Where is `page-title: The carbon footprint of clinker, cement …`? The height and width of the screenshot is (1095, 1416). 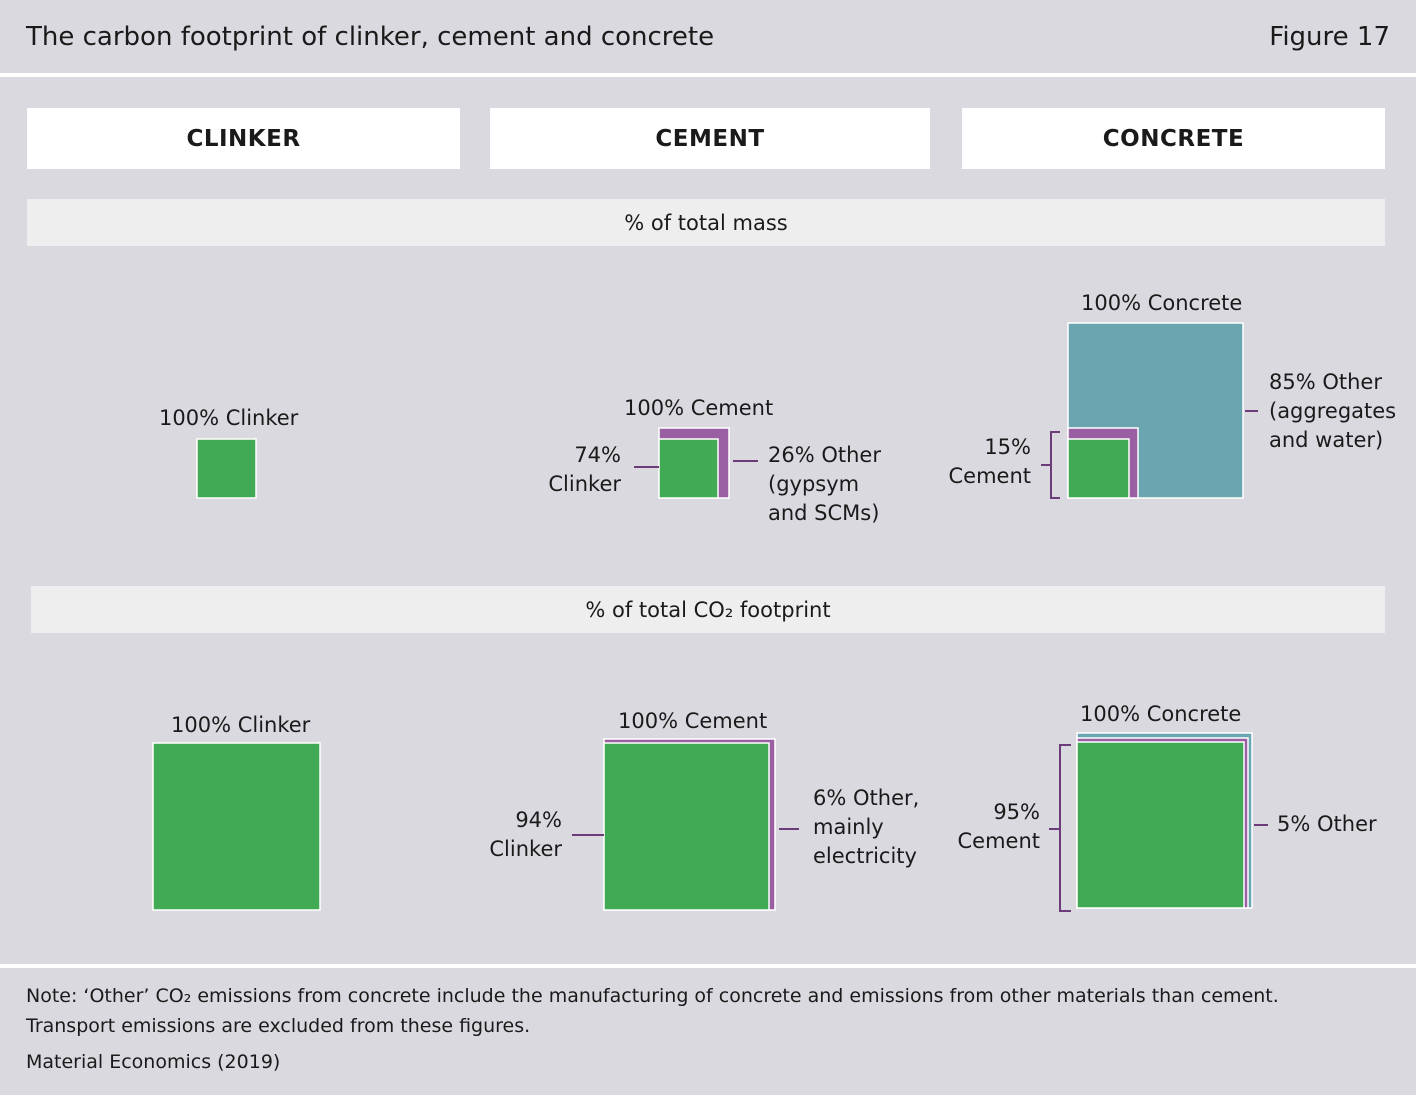
page-title: The carbon footprint of clinker, cement … is located at coordinates (370, 37).